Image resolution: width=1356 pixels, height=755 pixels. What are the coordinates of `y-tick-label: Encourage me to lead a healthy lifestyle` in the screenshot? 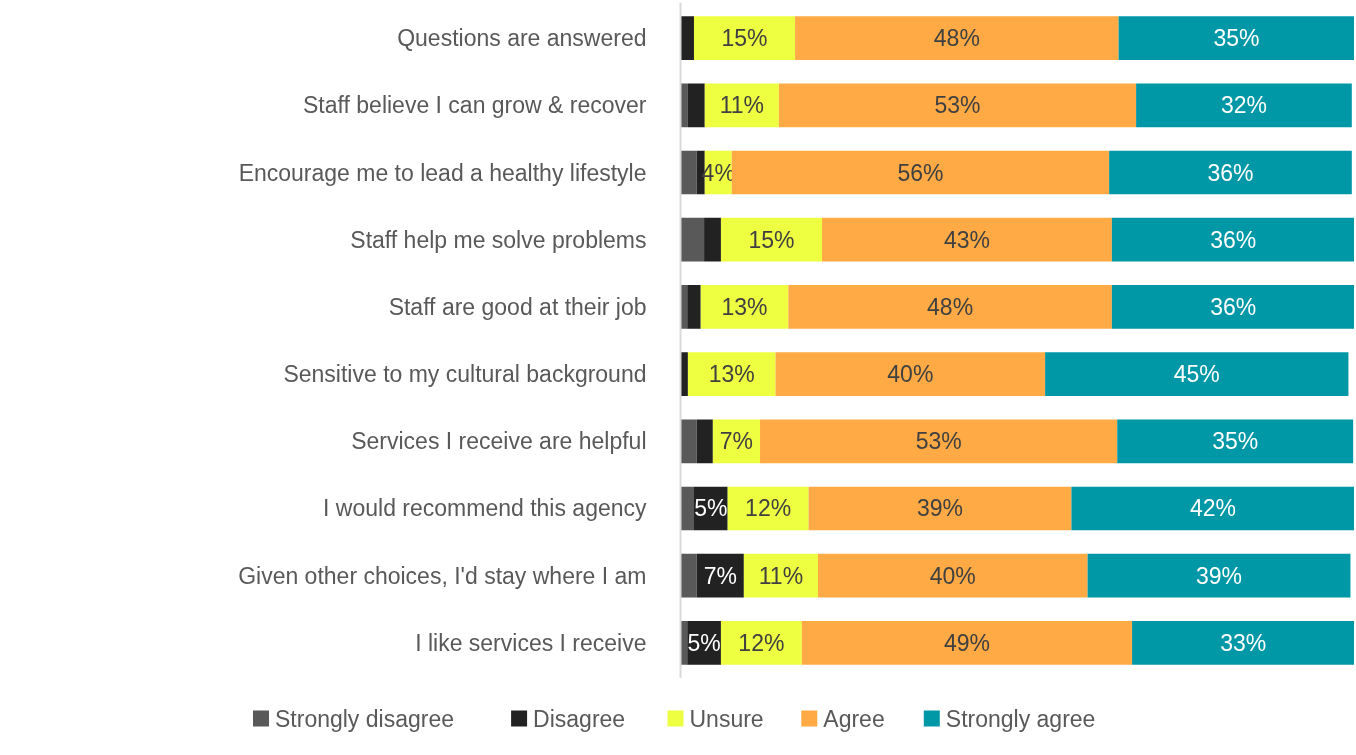 It's located at (442, 172).